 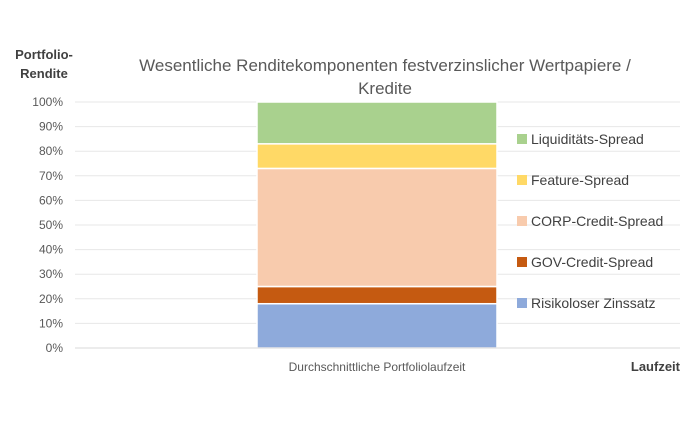 What do you see at coordinates (51, 250) in the screenshot?
I see `y-tick-label: 40%` at bounding box center [51, 250].